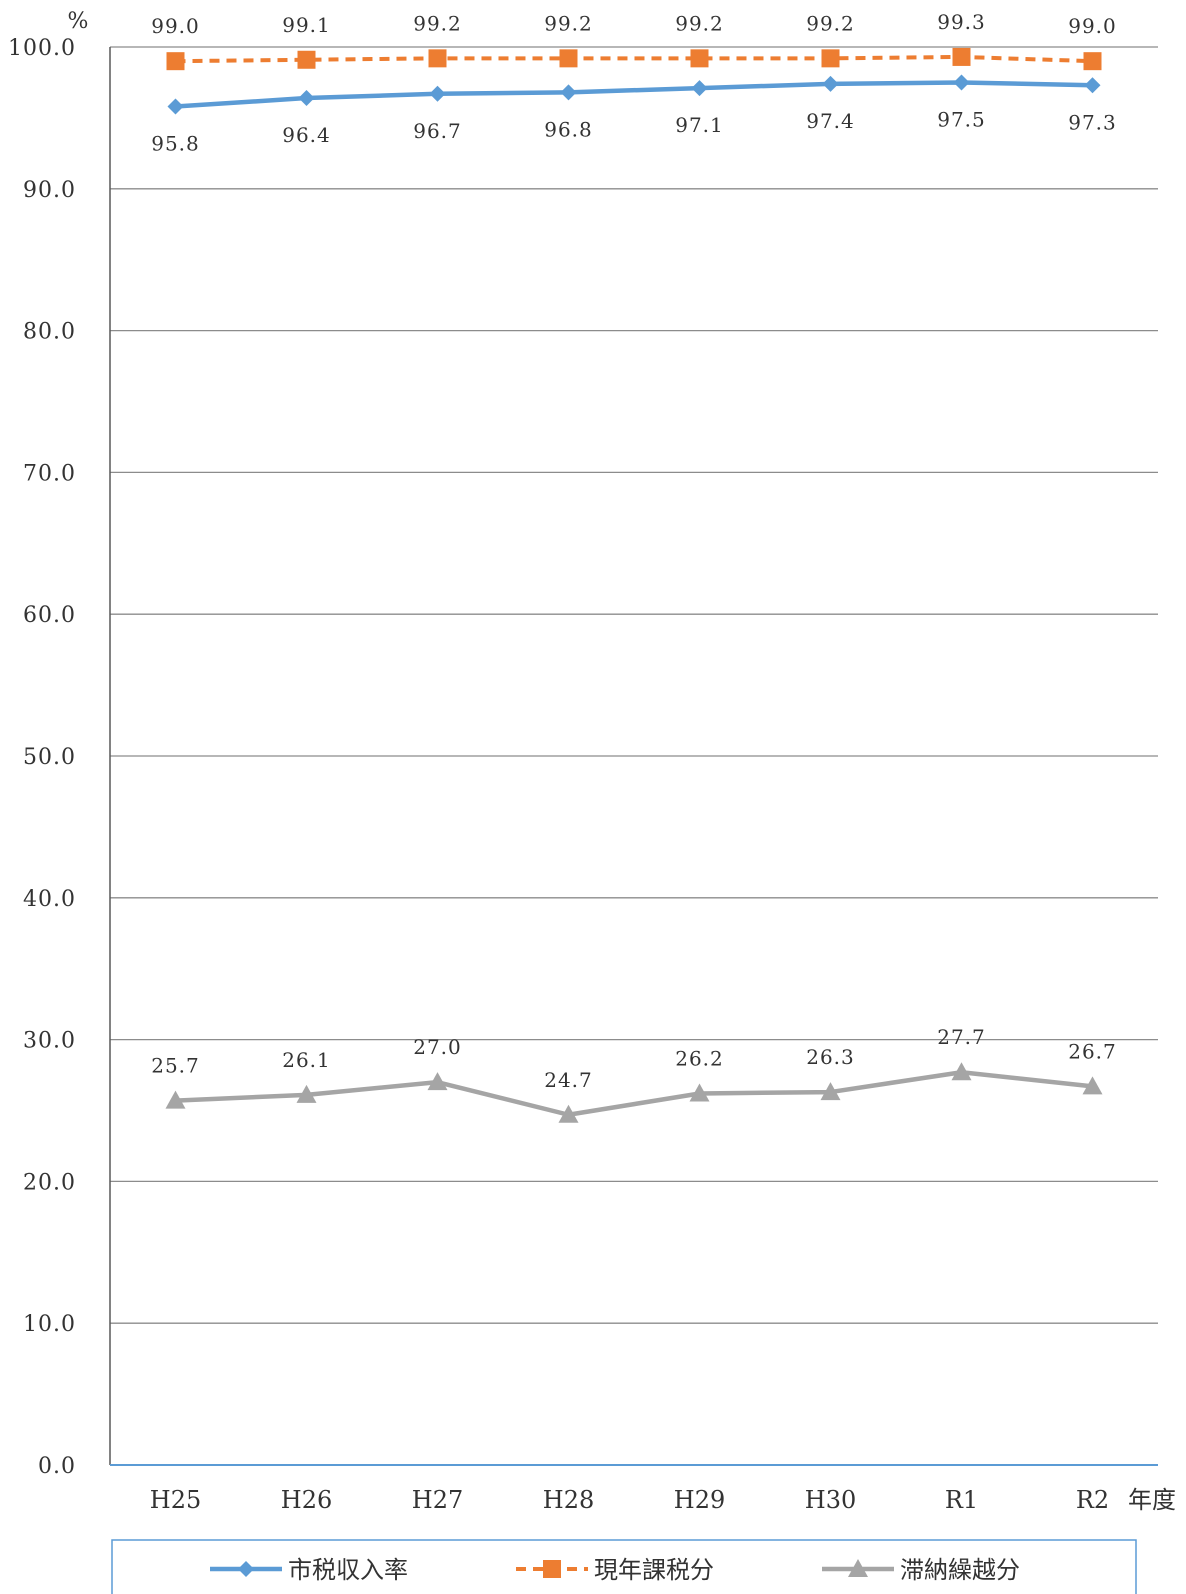 This screenshot has height=1594, width=1186. I want to click on data-label: 97.4, so click(830, 121).